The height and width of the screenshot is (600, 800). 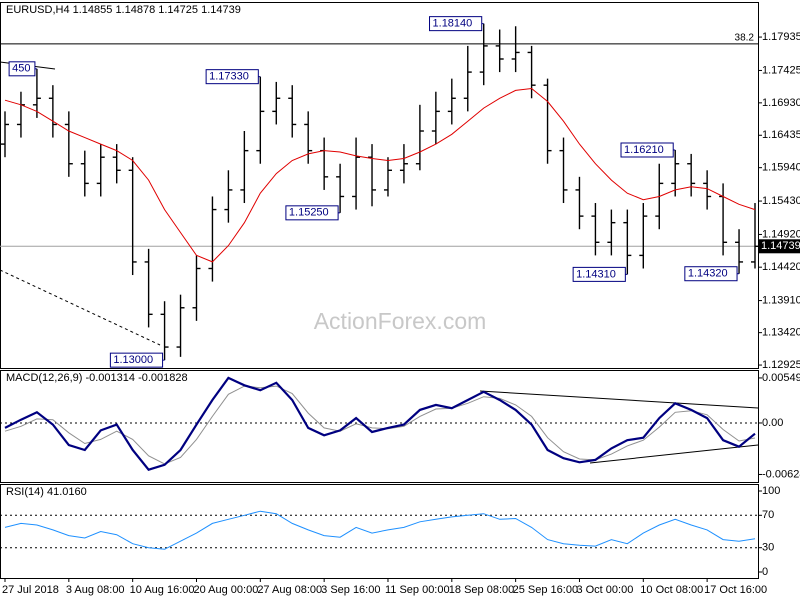 I want to click on x-tick-label: 3 Aug 08:00, so click(x=95, y=590).